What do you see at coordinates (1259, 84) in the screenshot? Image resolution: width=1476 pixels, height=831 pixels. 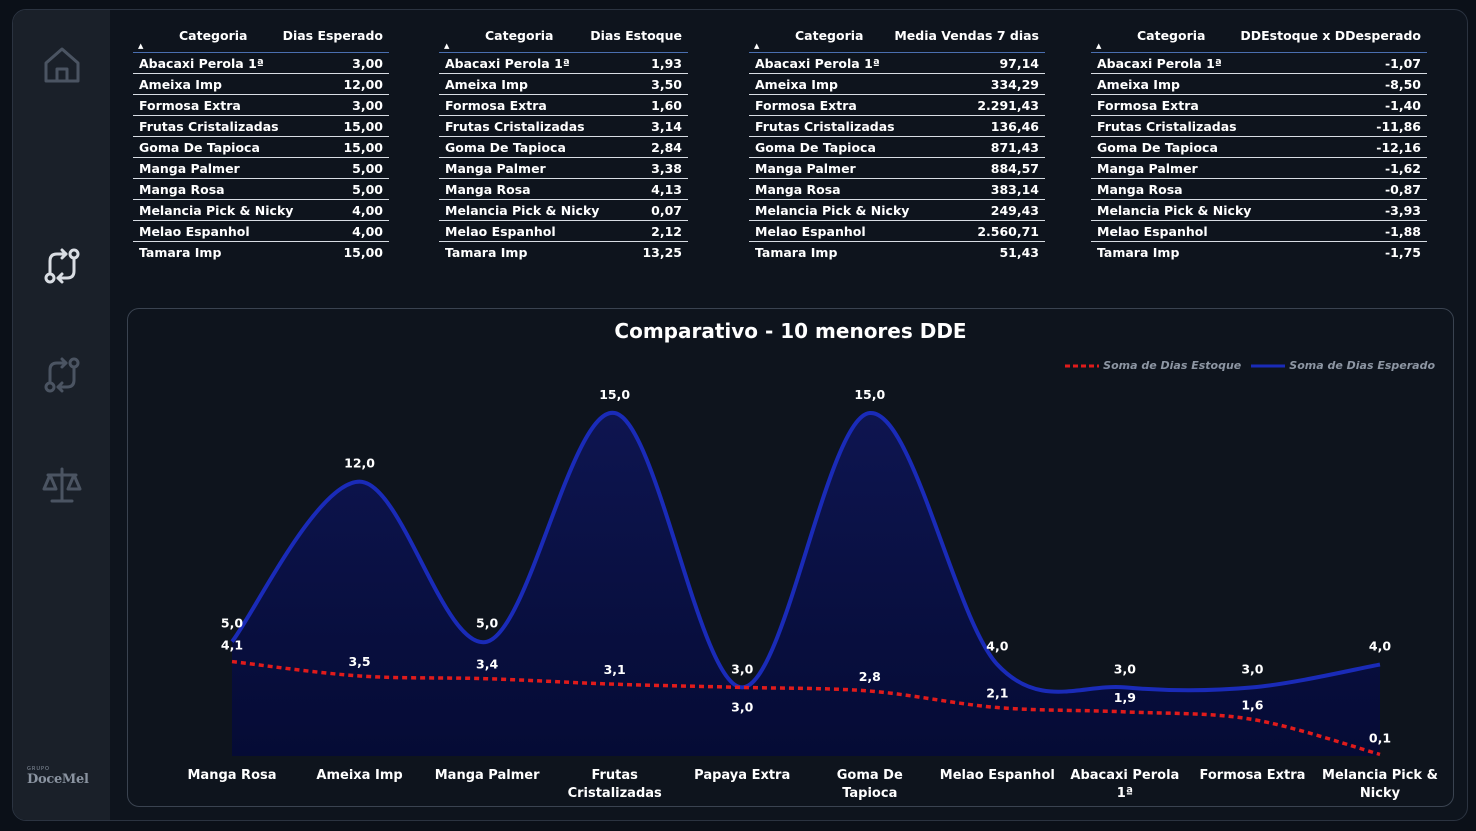 I see `table-row: Ameixa Imp -8,50` at bounding box center [1259, 84].